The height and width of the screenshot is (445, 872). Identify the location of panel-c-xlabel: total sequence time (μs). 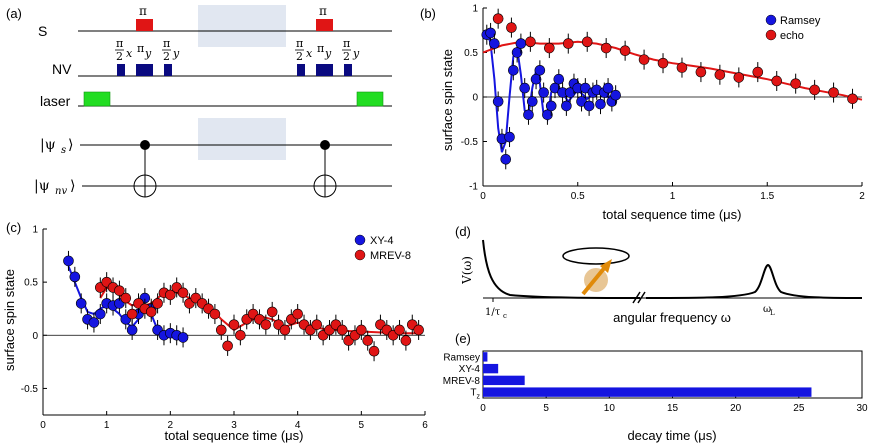
(234, 435).